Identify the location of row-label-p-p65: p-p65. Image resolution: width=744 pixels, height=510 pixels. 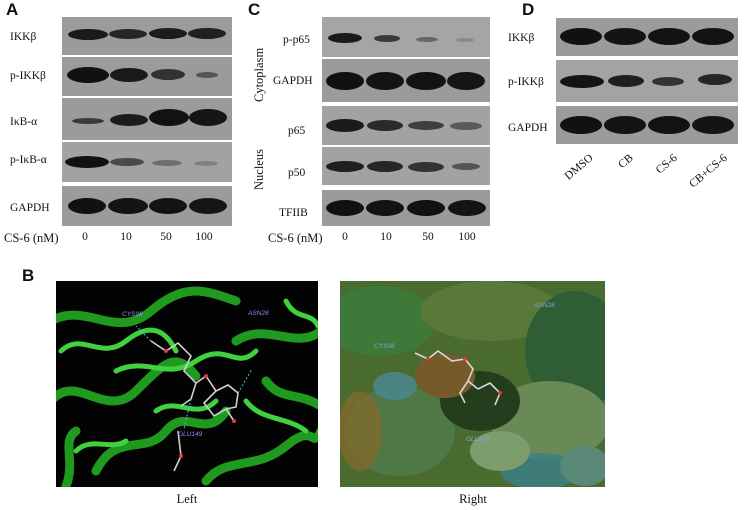
(296, 40).